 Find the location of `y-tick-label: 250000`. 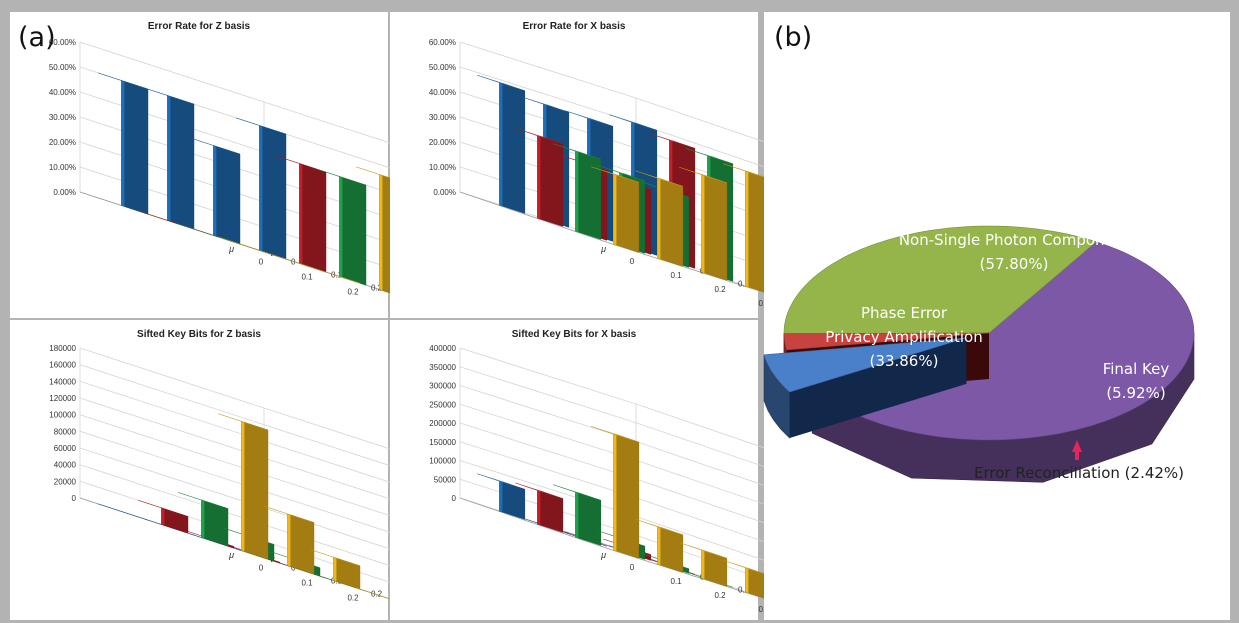

y-tick-label: 250000 is located at coordinates (442, 404).